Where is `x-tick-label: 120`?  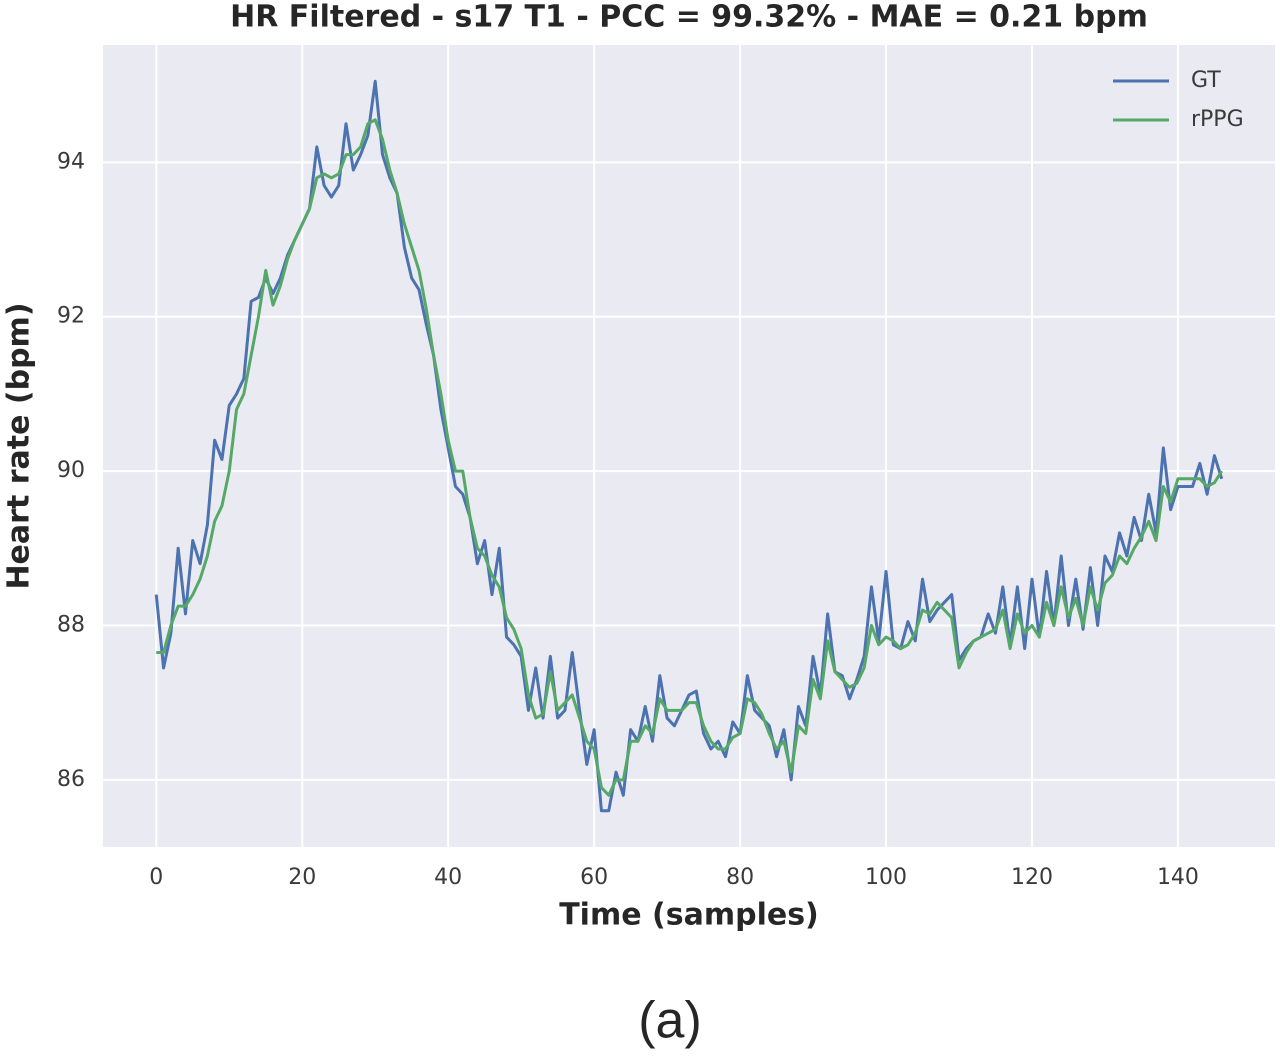 x-tick-label: 120 is located at coordinates (1032, 877).